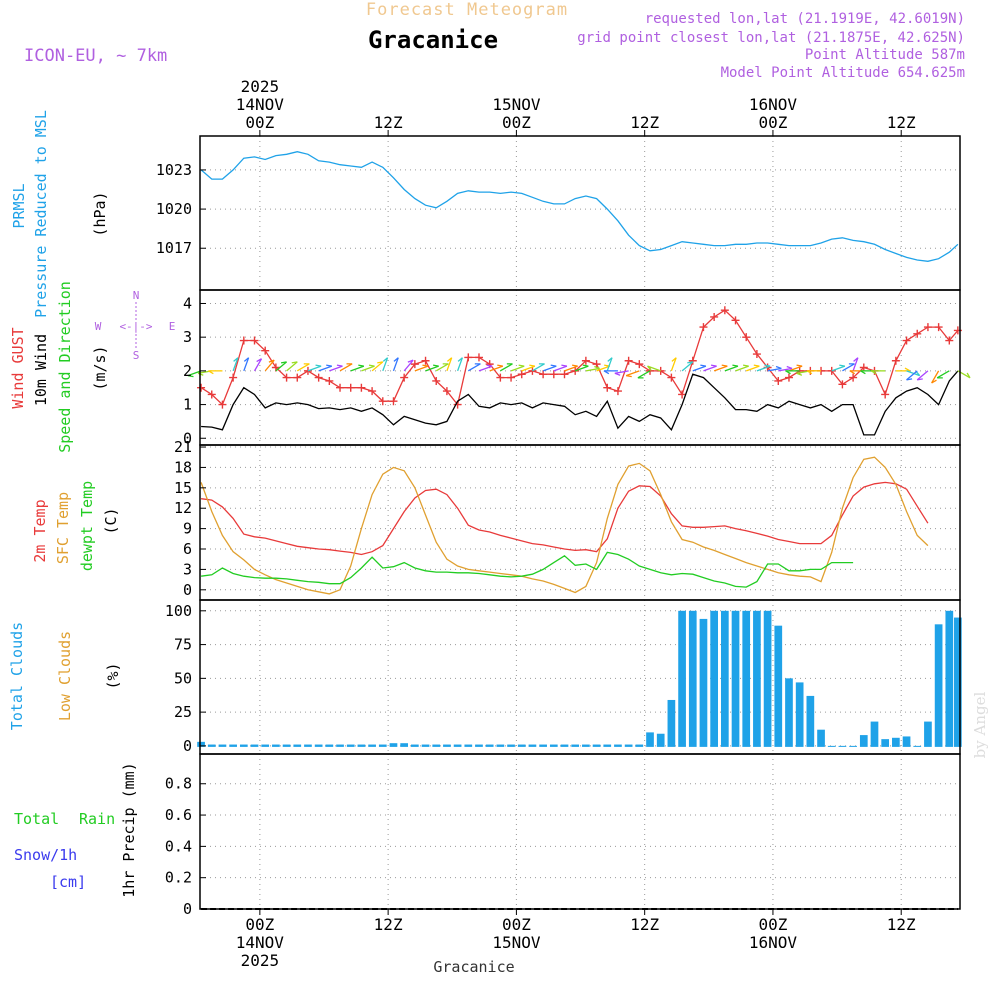  Describe the element at coordinates (172, 326) in the screenshot. I see `compass-e: E` at that location.